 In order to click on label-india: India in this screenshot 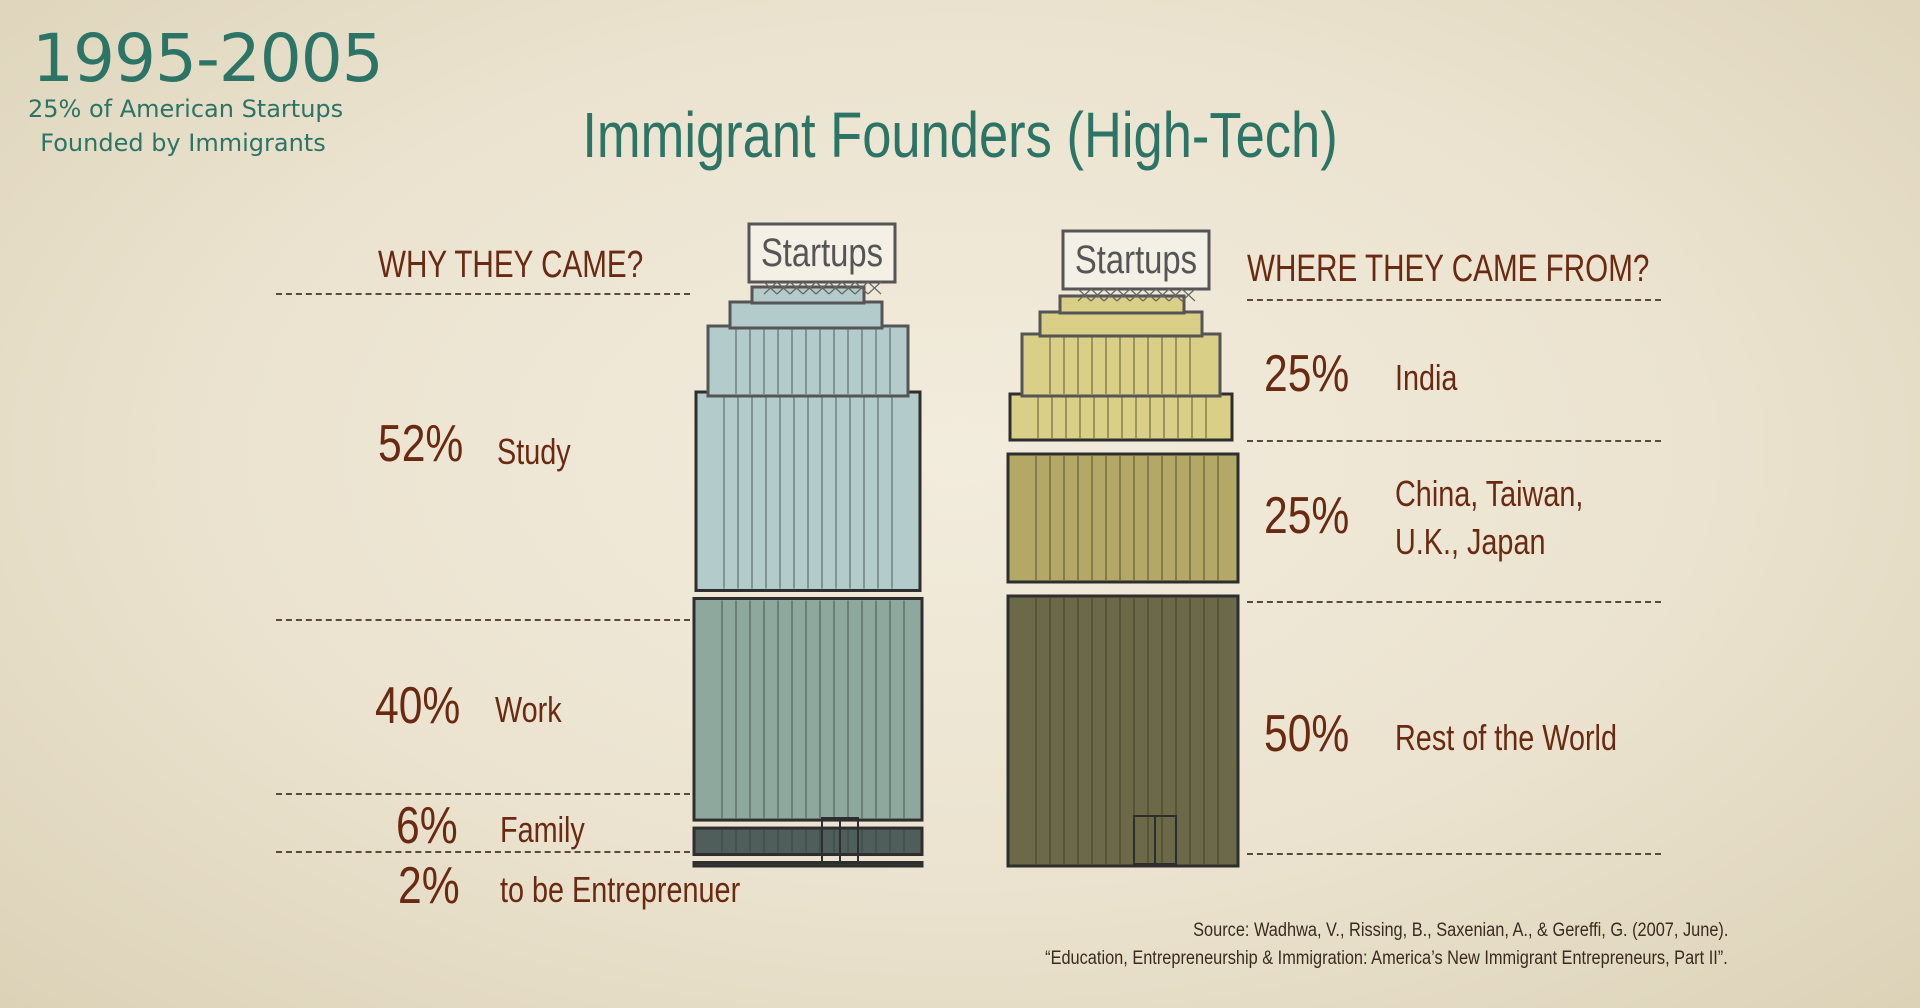, I will do `click(1426, 377)`.